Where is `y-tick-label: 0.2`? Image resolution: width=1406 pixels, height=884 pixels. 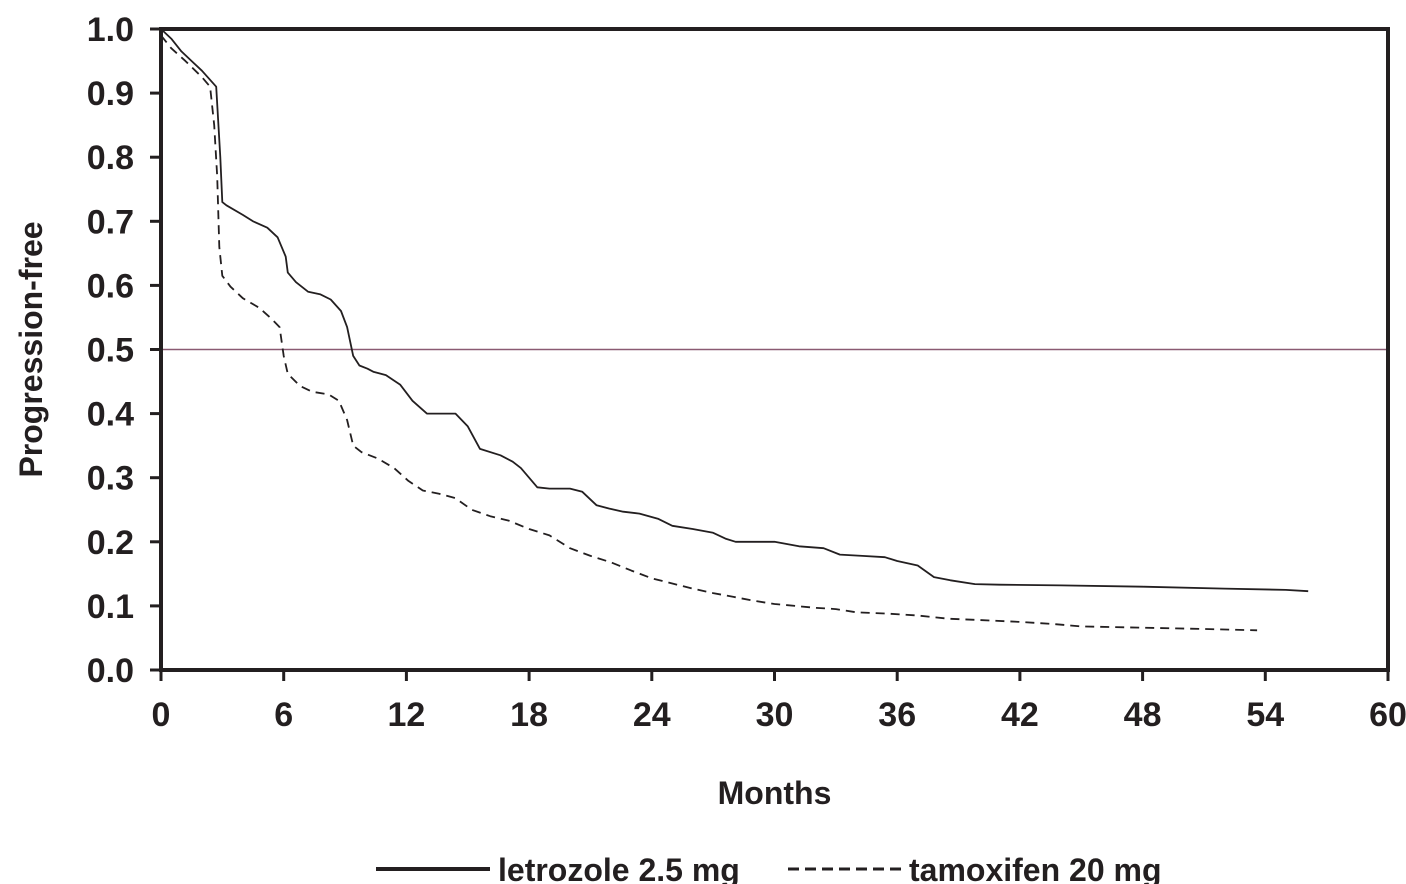 y-tick-label: 0.2 is located at coordinates (110, 543).